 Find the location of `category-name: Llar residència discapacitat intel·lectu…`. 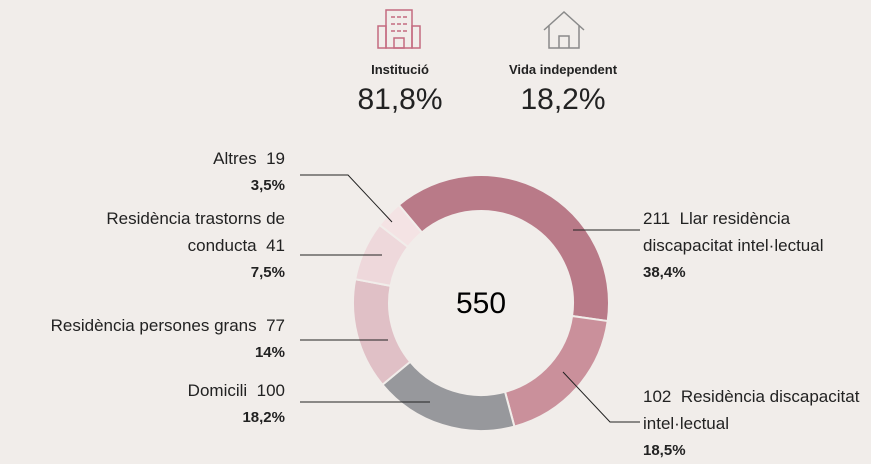

category-name: Llar residència discapacitat intel·lectu… is located at coordinates (733, 232).